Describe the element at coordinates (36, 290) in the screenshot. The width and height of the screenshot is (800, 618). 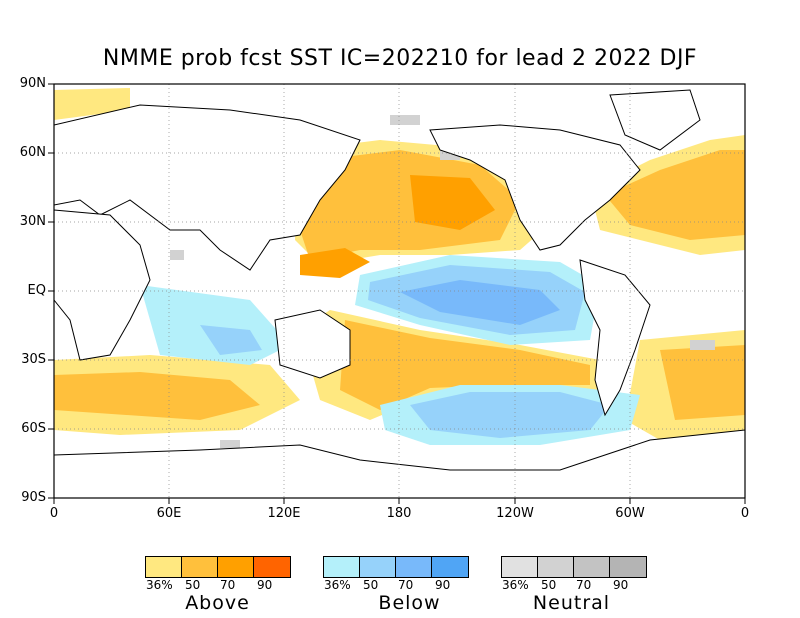
I see `y-label-eq: EQ` at that location.